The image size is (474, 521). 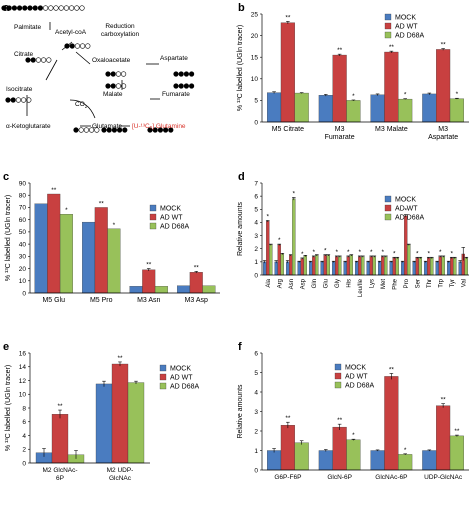 I want to click on y-tick-label: 8, so click(x=24, y=408).